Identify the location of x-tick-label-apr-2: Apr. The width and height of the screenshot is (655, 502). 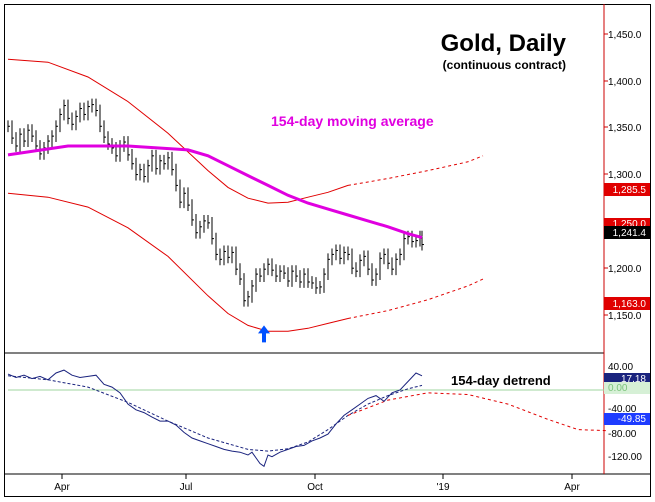
(572, 487).